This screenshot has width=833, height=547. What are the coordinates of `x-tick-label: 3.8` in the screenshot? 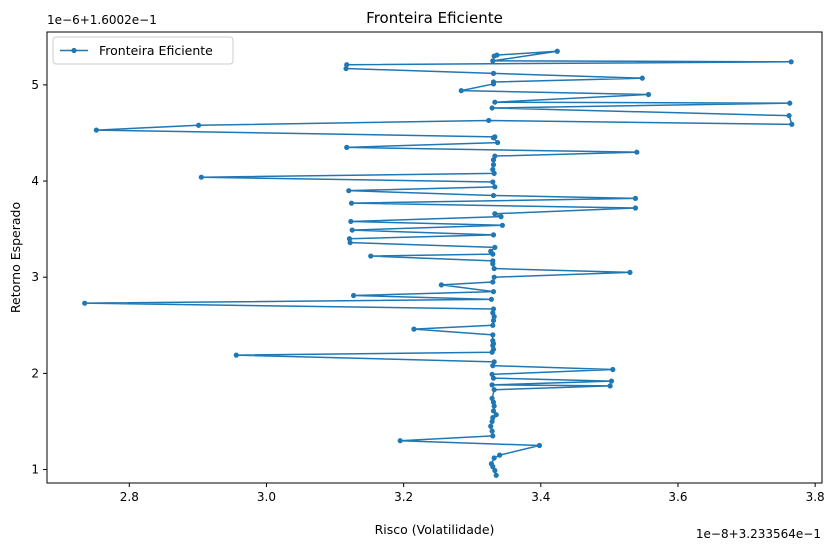 It's located at (815, 497).